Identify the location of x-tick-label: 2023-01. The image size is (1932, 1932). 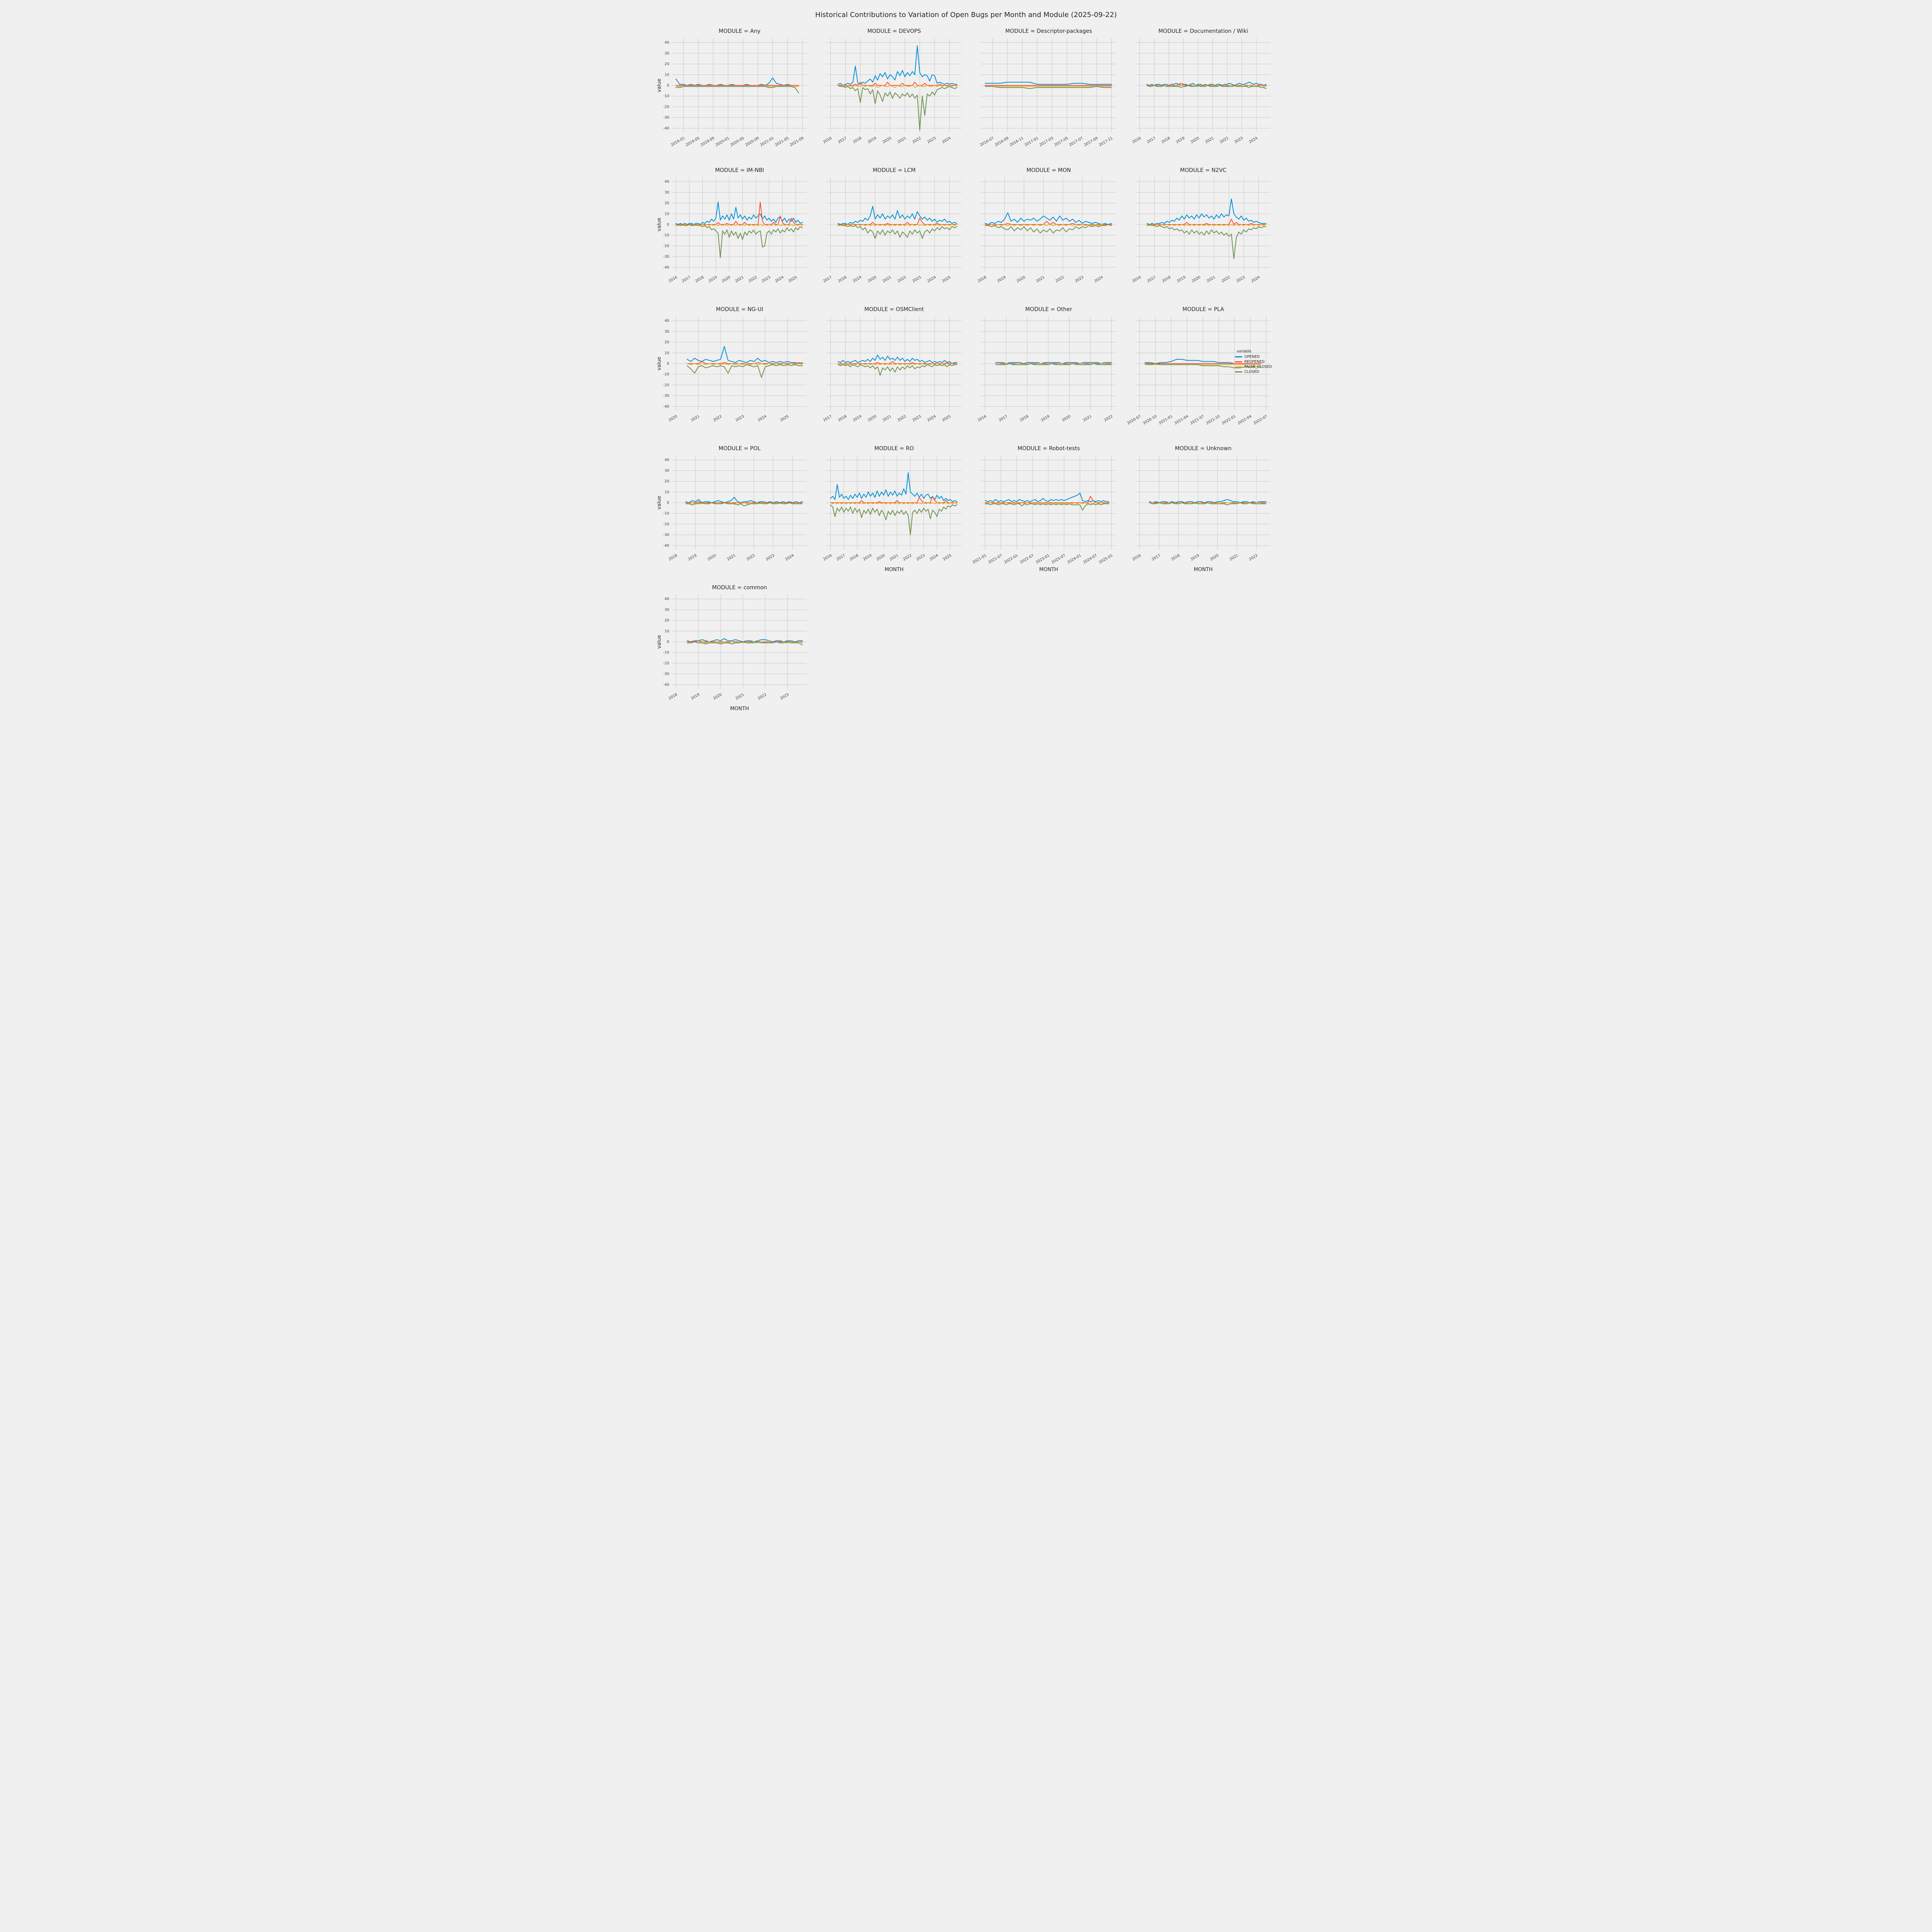
(1043, 559).